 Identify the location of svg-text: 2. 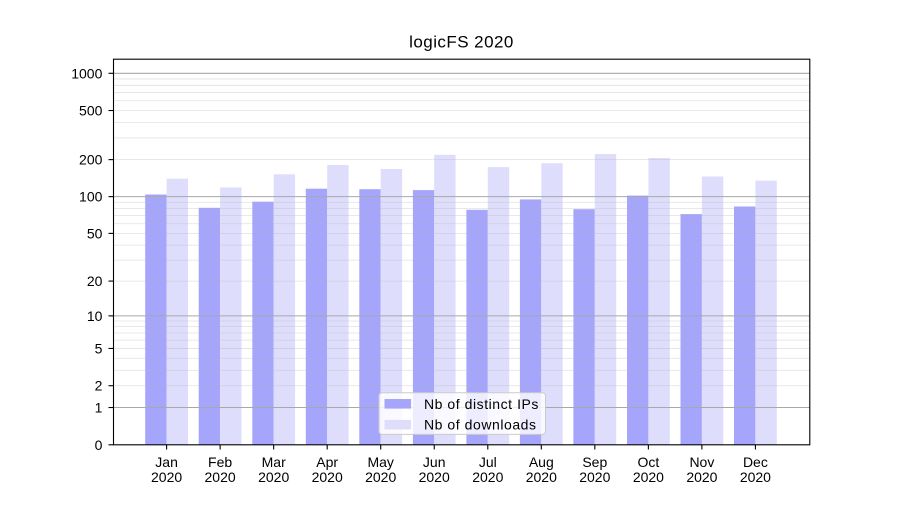
(99, 386).